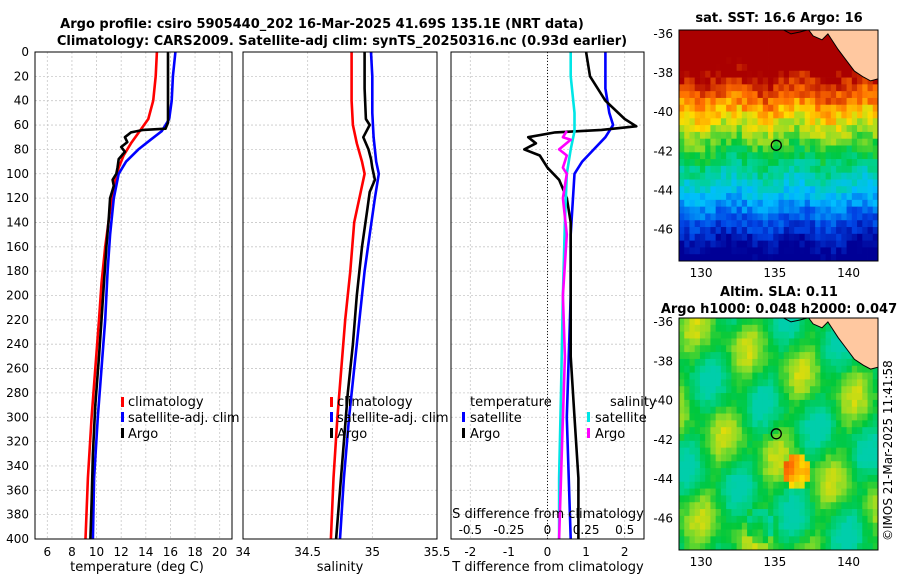 The image size is (900, 580). Describe the element at coordinates (129, 296) in the screenshot. I see `series-argo` at that location.